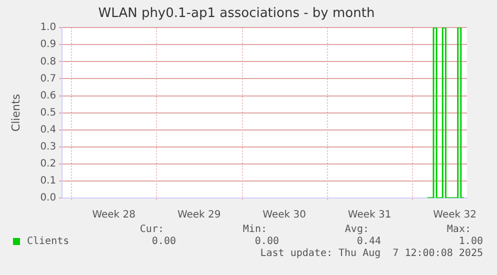  I want to click on x-tick-label: Week 31, so click(370, 215).